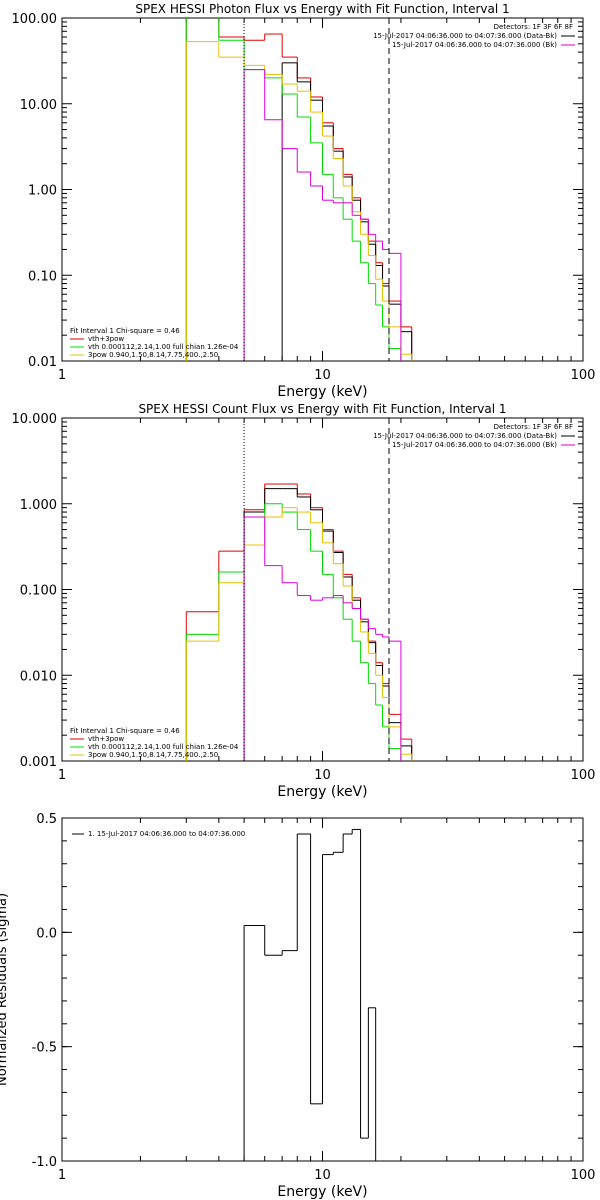 This screenshot has width=600, height=1200. What do you see at coordinates (38, 505) in the screenshot?
I see `y-tick-label: 1.000` at bounding box center [38, 505].